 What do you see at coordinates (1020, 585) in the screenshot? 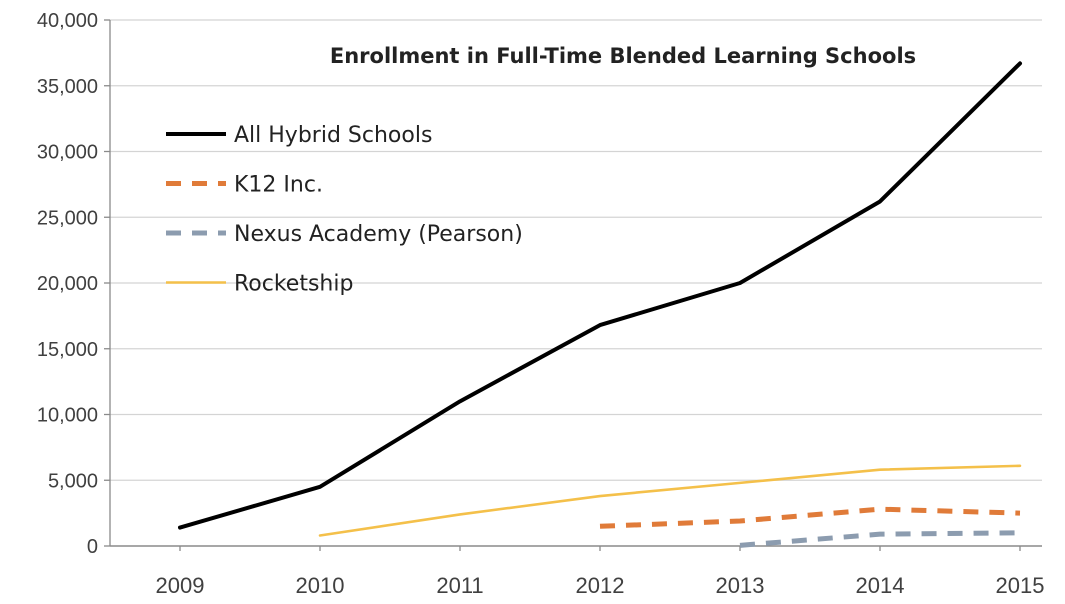
I see `x-tick-label: 2015` at bounding box center [1020, 585].